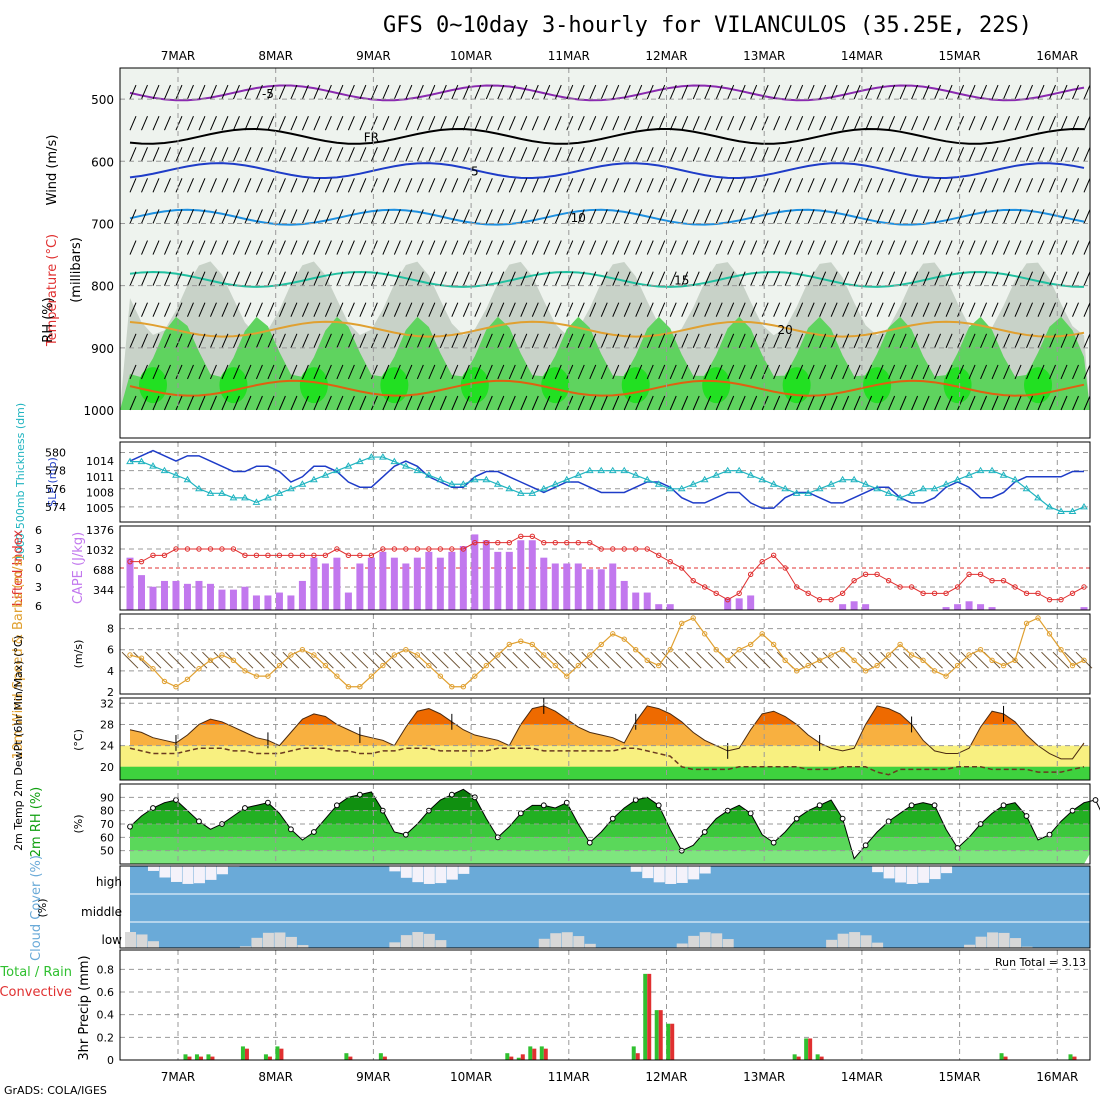  Describe the element at coordinates (607, 761) in the screenshot. I see `dewpt-line` at that location.